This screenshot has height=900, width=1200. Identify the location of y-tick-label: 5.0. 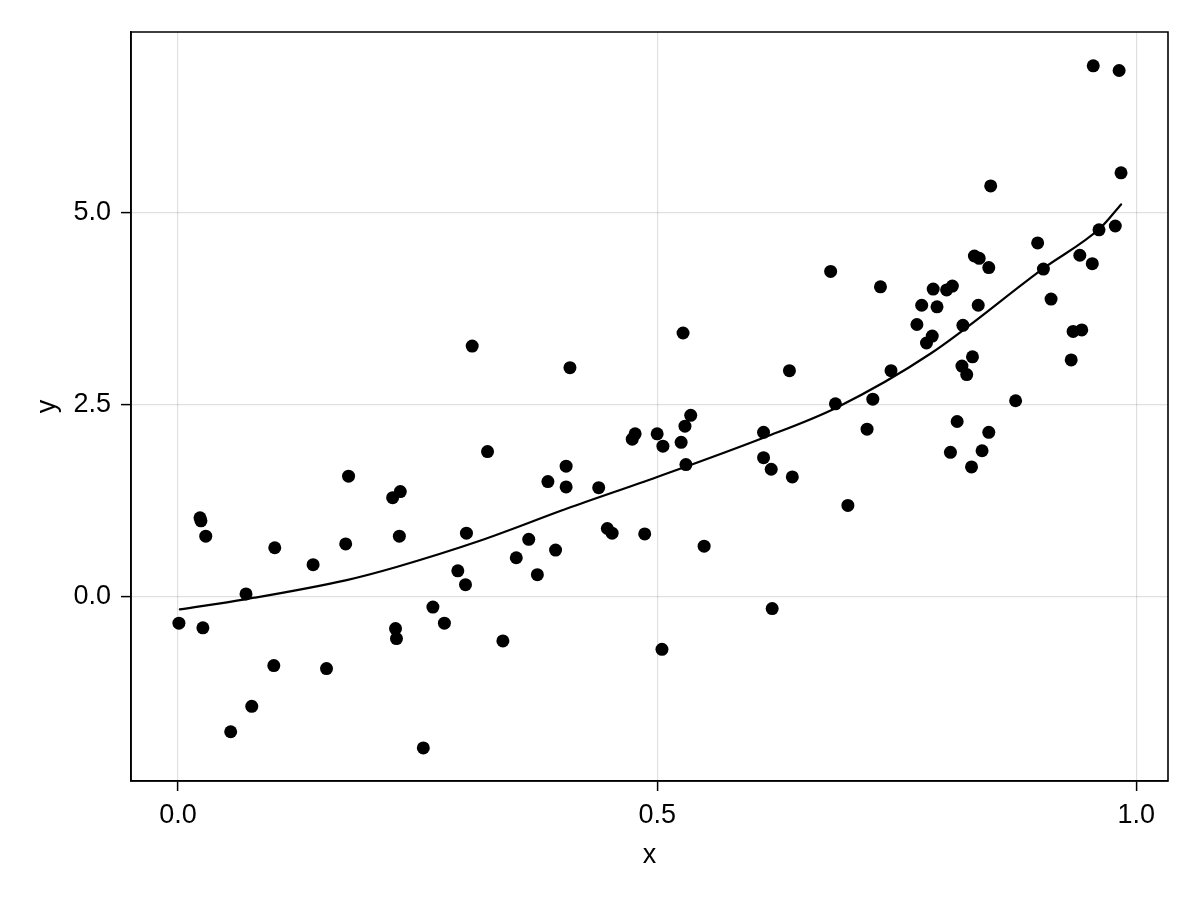
(92, 210).